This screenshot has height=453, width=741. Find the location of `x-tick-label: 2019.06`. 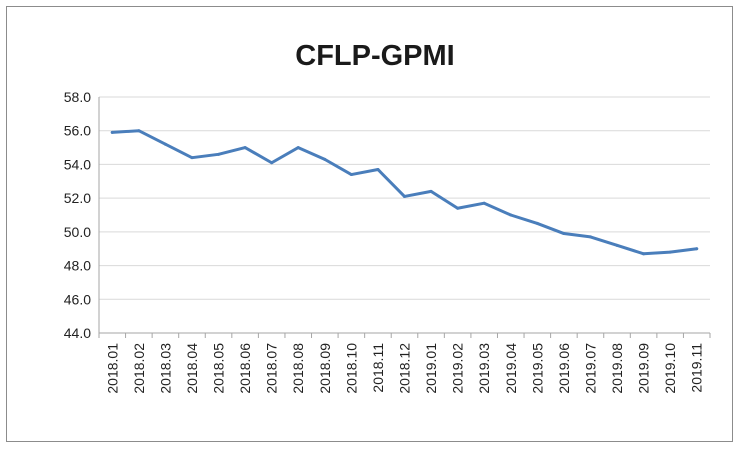

x-tick-label: 2019.06 is located at coordinates (564, 368).